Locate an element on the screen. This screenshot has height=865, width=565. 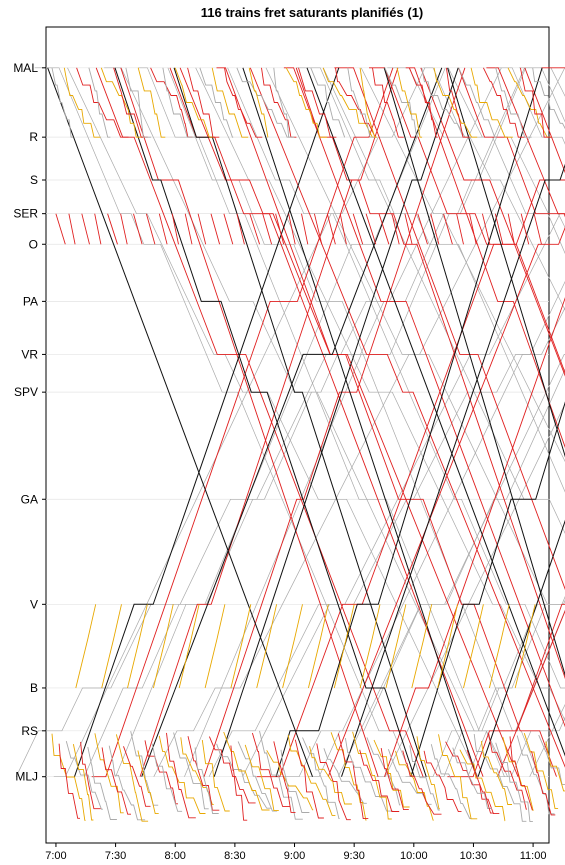
y-tick-label: B is located at coordinates (34, 688).